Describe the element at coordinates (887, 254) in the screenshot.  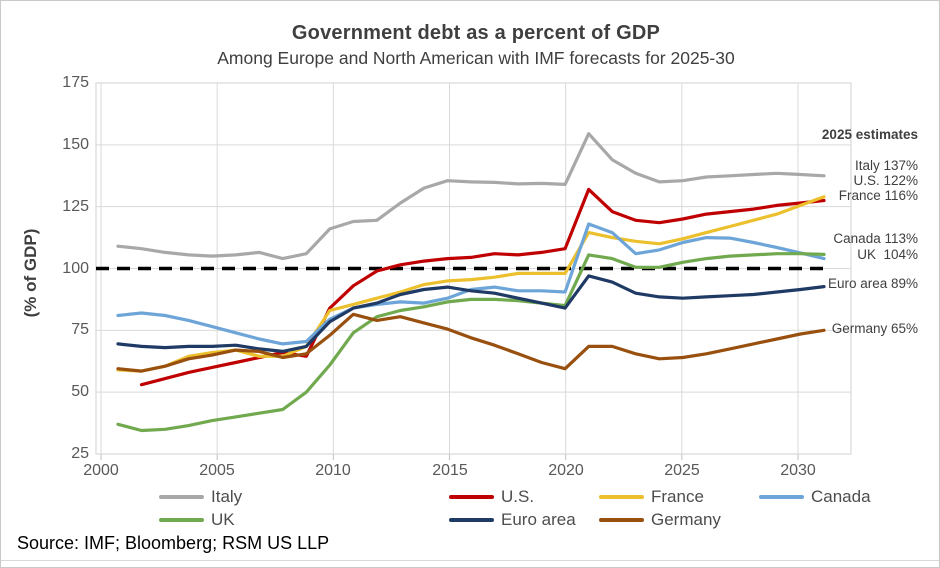
I see `annotation-uk: UK 104%` at that location.